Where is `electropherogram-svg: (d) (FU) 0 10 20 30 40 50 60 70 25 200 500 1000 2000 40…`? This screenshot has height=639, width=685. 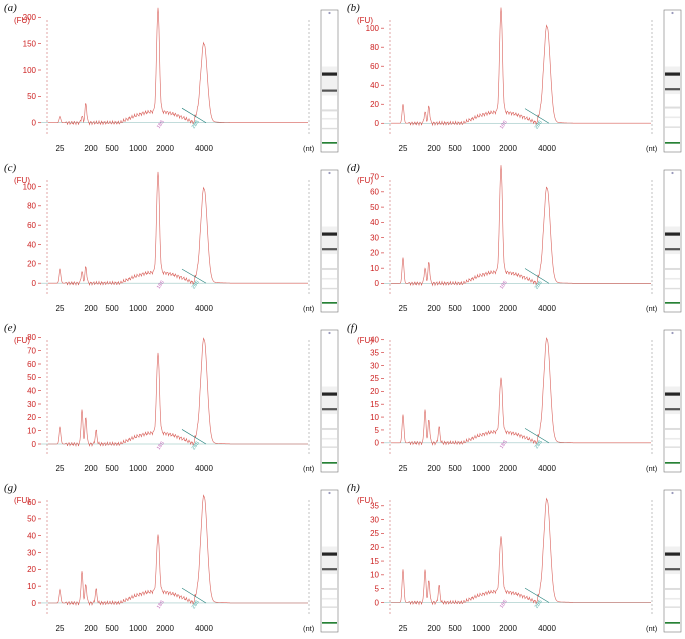 electropherogram-svg: (d) (FU) 0 10 20 30 40 50 60 70 25 200 500 1000 2000 40… is located at coordinates (514, 237).